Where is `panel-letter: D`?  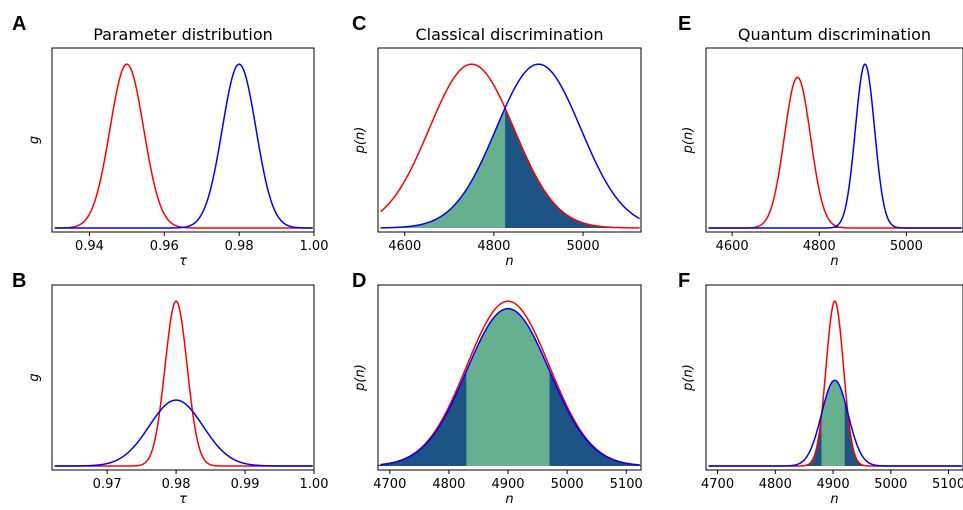
panel-letter: D is located at coordinates (359, 281).